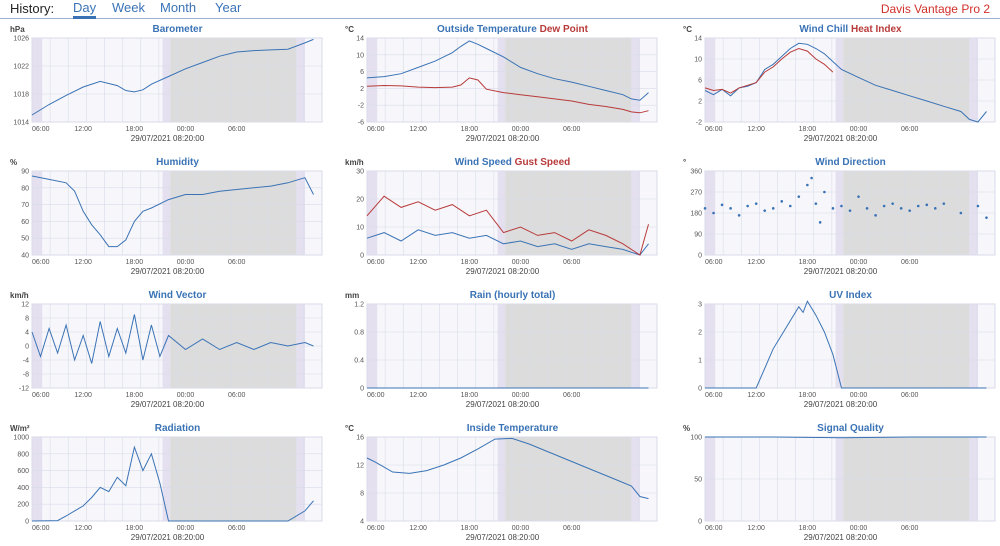  I want to click on chart-title-part: Wind Chill, so click(823, 29).